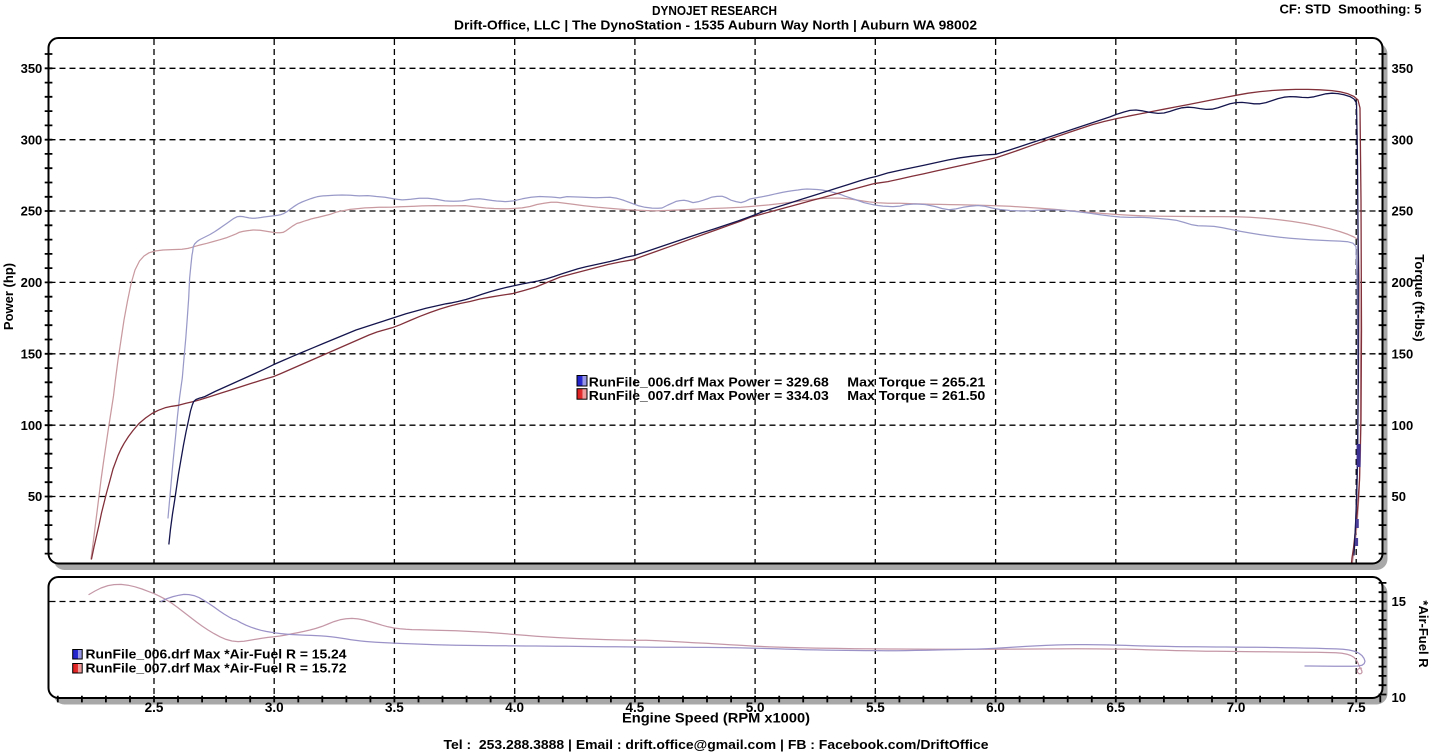 This screenshot has height=752, width=1431. I want to click on svg-text: 5.5, so click(875, 707).